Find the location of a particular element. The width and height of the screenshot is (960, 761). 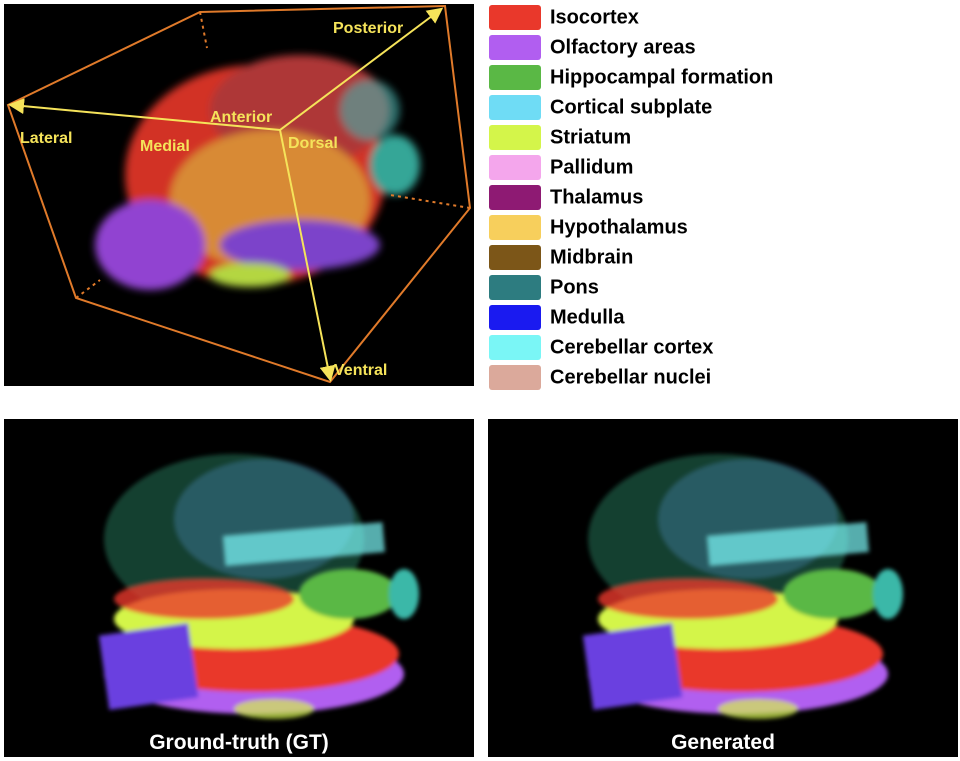

legend-label: Striatum is located at coordinates (590, 137).